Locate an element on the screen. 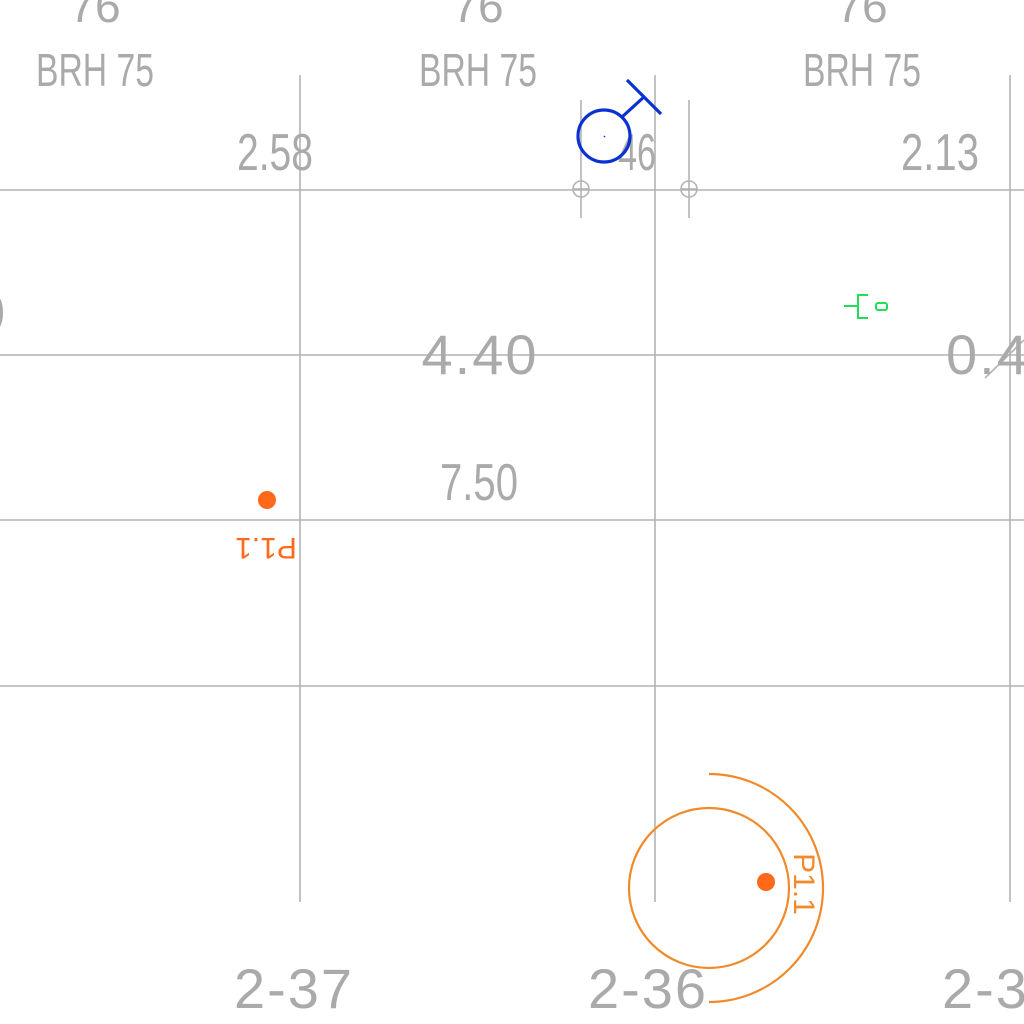  top-labels: 76 76 76 BRH 75 BRH 75 BRH 75 is located at coordinates (478, 48).